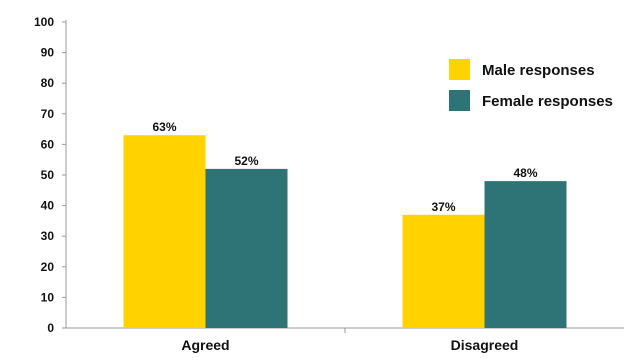 This screenshot has height=358, width=624. Describe the element at coordinates (443, 207) in the screenshot. I see `data-label-disagreed-male-responses: 37%` at that location.